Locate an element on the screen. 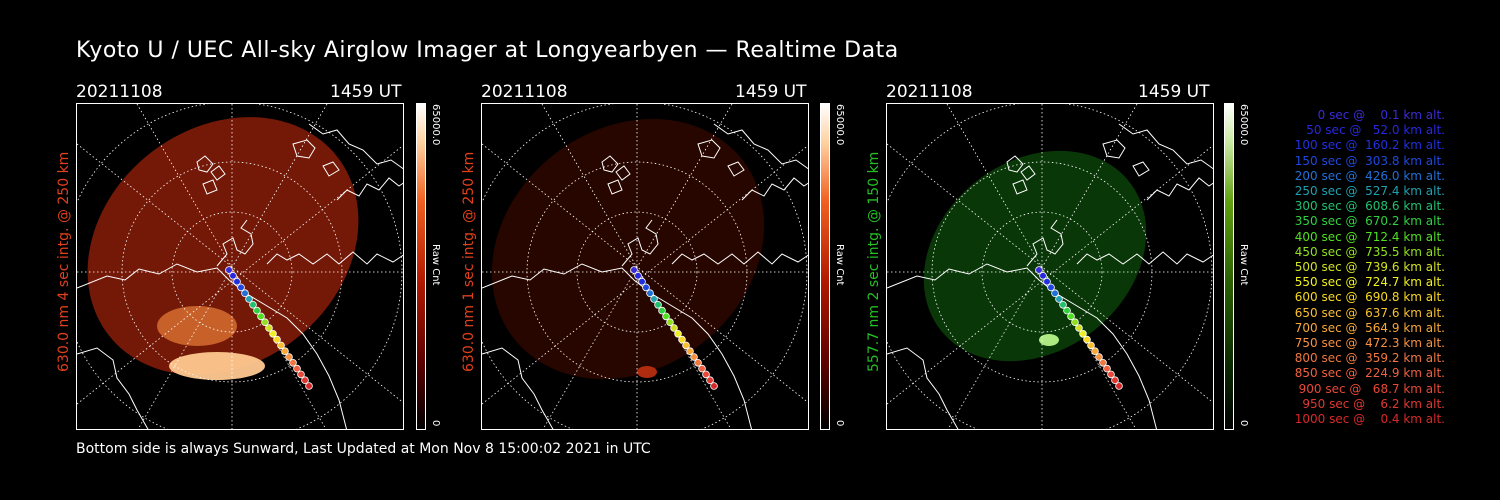 The image size is (1500, 500). airglow-field is located at coordinates (223, 246).